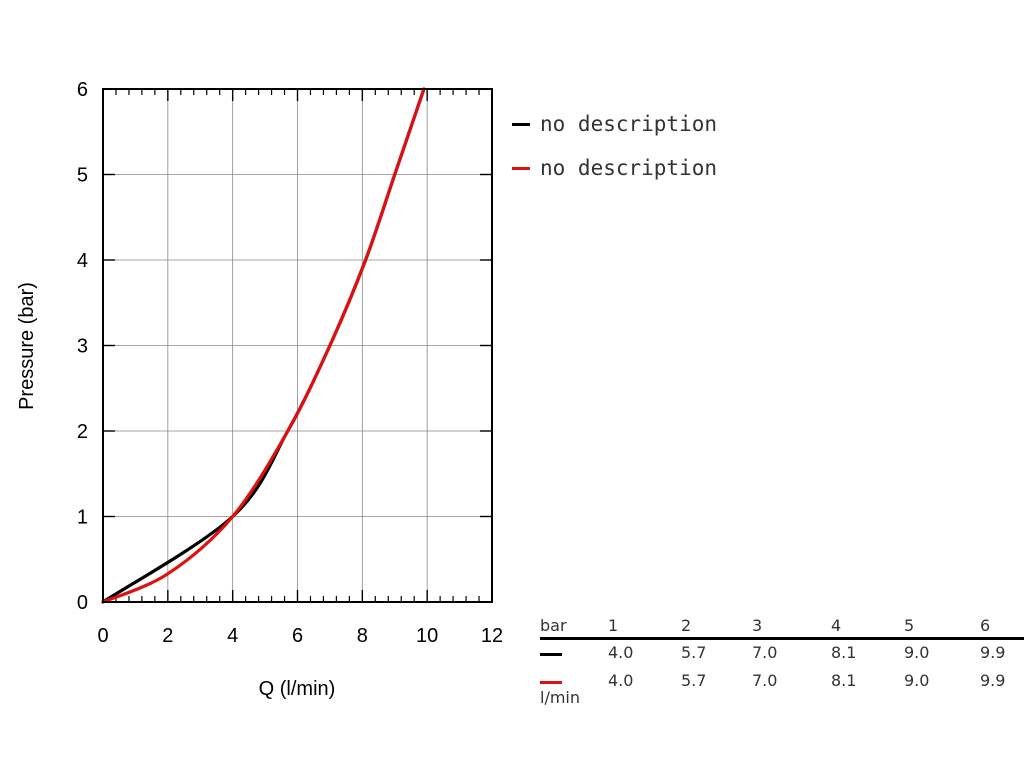  What do you see at coordinates (82, 347) in the screenshot?
I see `y-tick-label: 3` at bounding box center [82, 347].